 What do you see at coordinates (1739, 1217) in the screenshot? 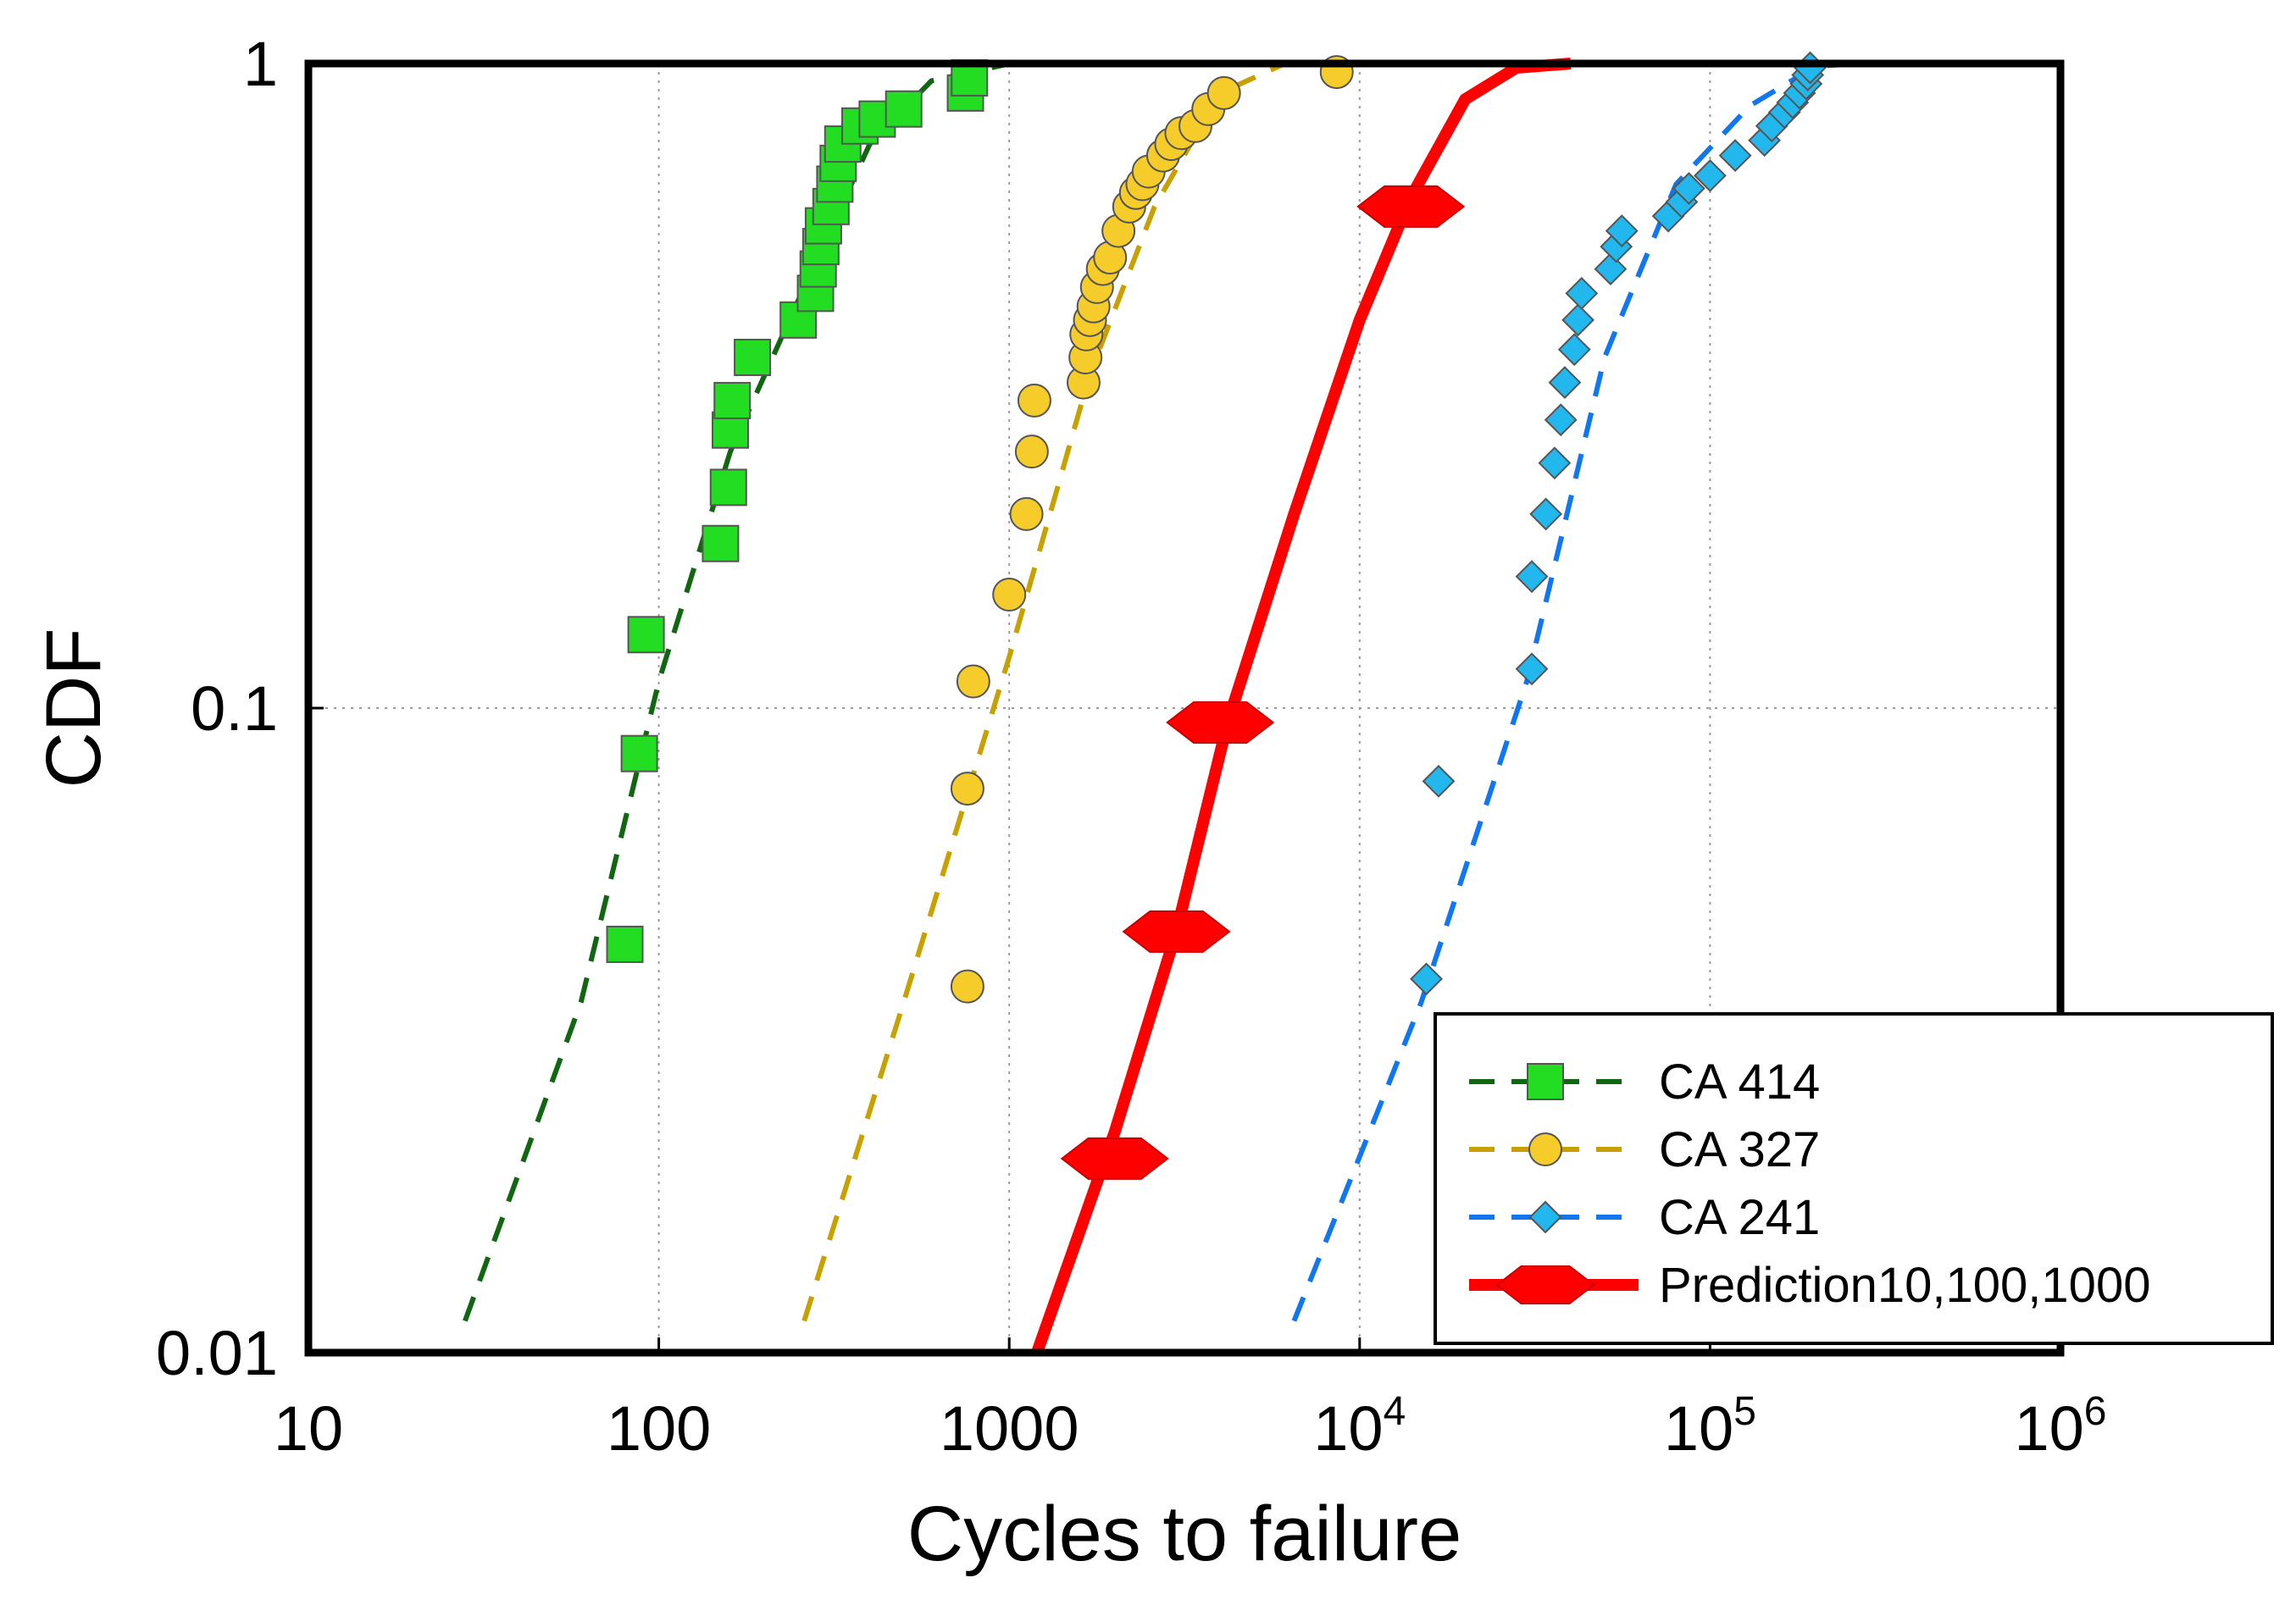
I see `legend-label-3: CA 241` at bounding box center [1739, 1217].